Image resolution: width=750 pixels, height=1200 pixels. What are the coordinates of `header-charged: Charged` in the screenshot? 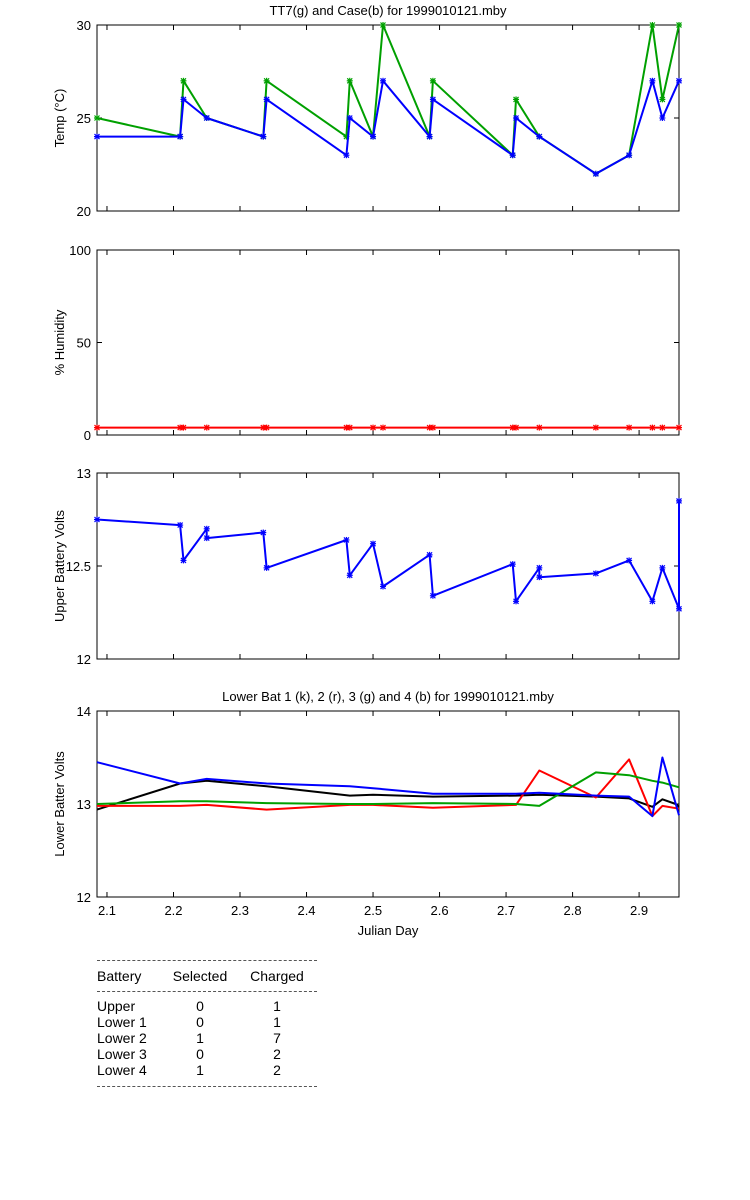 It's located at (277, 976).